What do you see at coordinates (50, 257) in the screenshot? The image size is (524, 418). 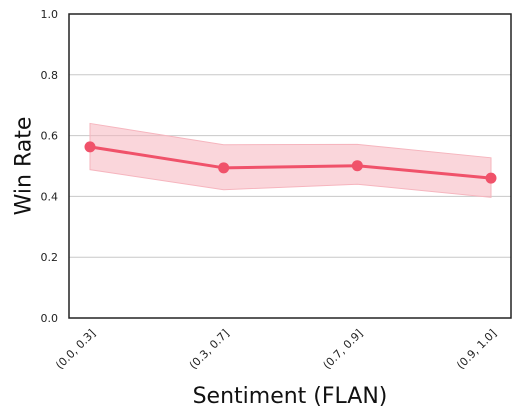 I see `y-tick-label: 0.2` at bounding box center [50, 257].